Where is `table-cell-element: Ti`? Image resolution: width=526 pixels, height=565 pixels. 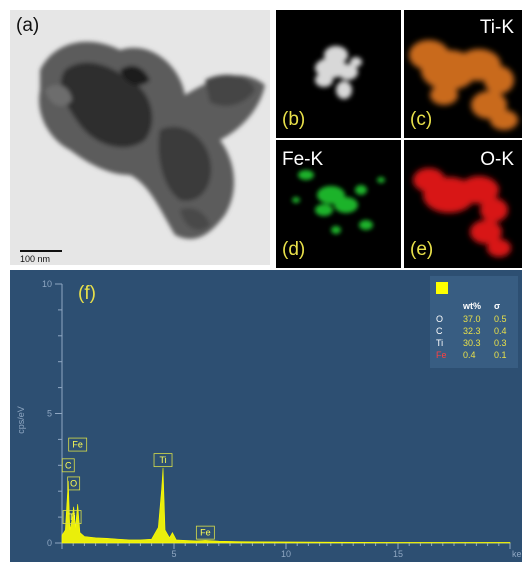 table-cell-element: Ti is located at coordinates (440, 343).